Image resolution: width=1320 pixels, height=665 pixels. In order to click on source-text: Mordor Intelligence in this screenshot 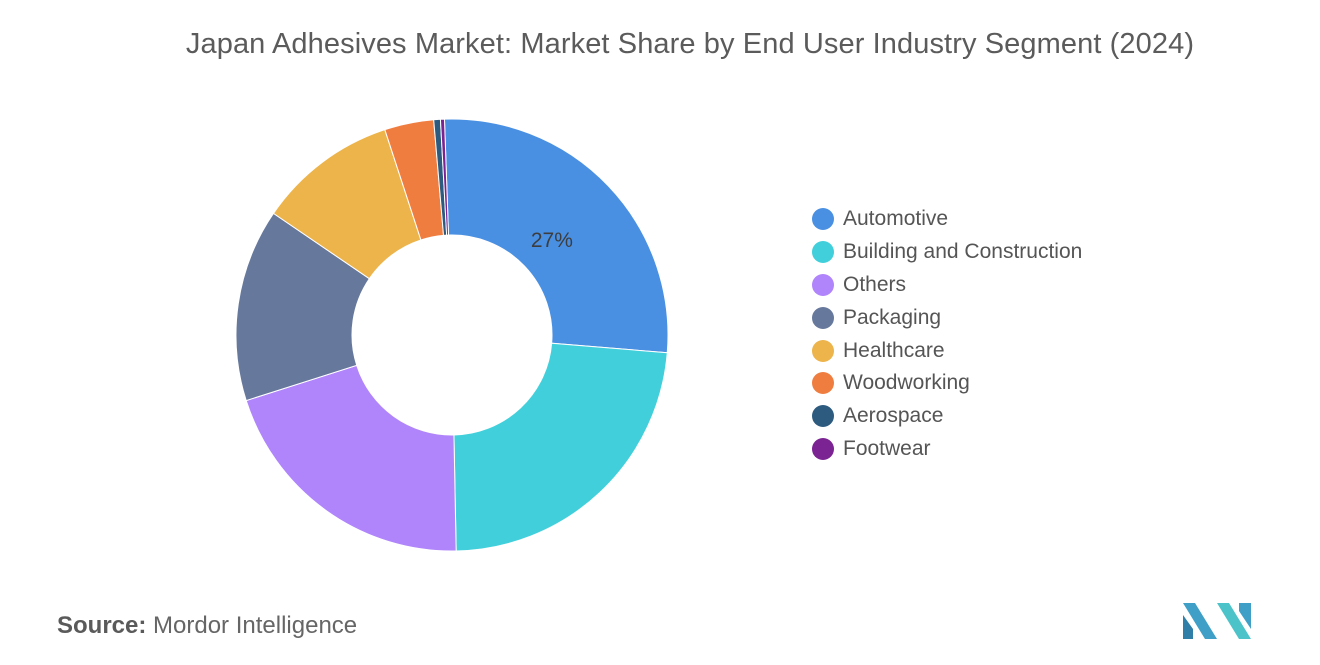, I will do `click(255, 625)`.